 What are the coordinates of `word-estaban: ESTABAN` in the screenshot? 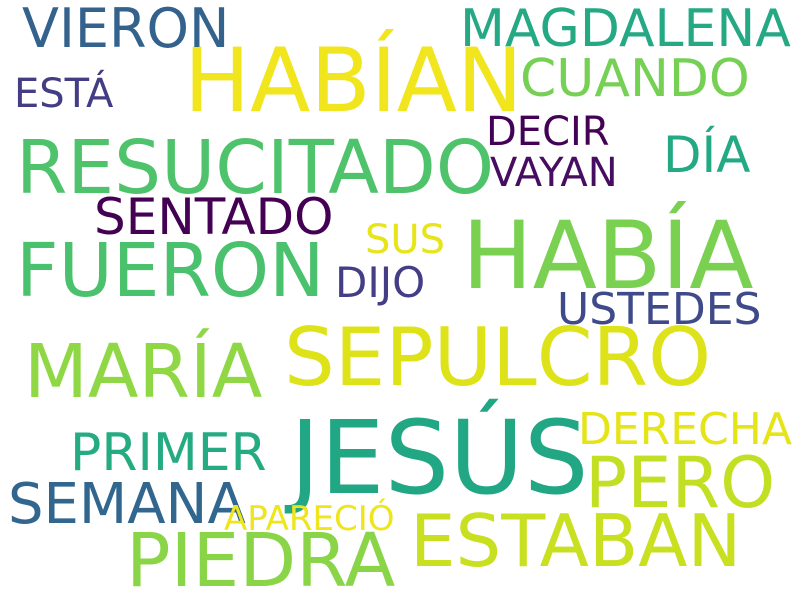 It's located at (576, 541).